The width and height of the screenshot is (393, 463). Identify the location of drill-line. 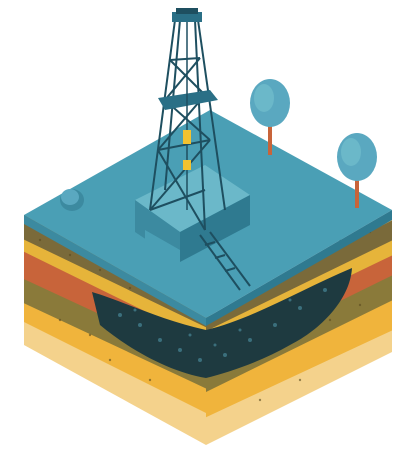
(187, 116).